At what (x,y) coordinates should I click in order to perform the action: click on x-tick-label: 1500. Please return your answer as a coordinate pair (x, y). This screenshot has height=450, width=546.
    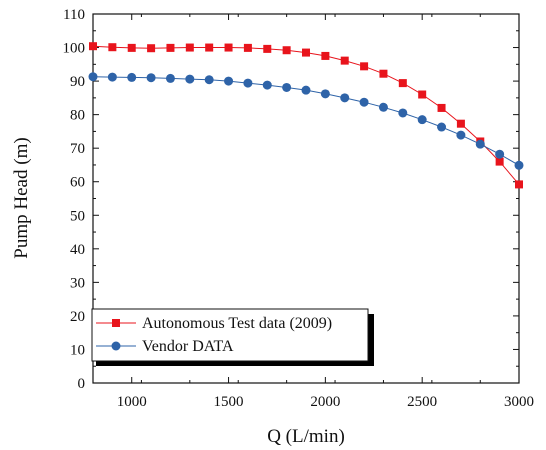
    Looking at the image, I should click on (229, 402).